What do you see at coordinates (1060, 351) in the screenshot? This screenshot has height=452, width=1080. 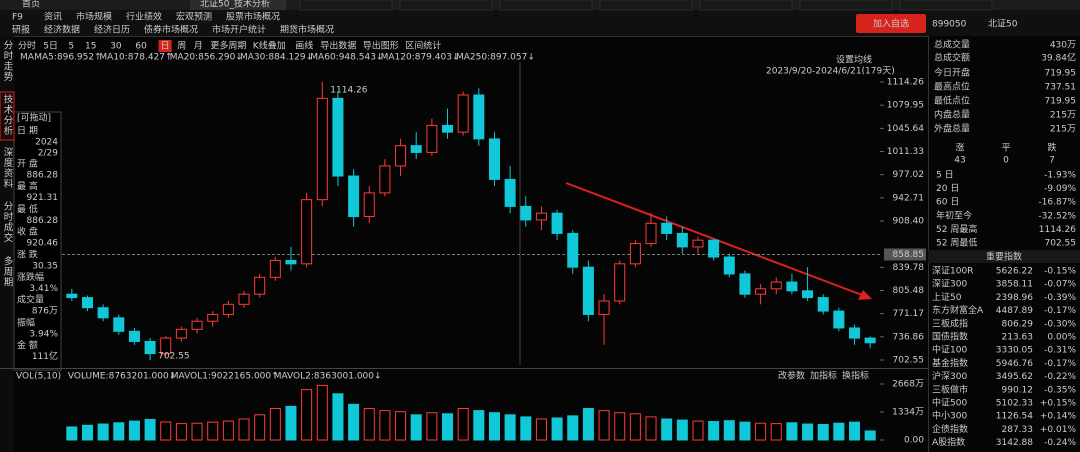 I see `index-change: -0.31%` at bounding box center [1060, 351].